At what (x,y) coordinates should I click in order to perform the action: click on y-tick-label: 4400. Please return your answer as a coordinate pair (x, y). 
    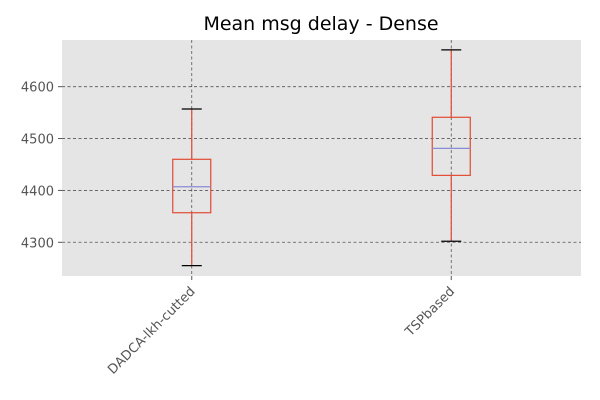
    Looking at the image, I should click on (37, 191).